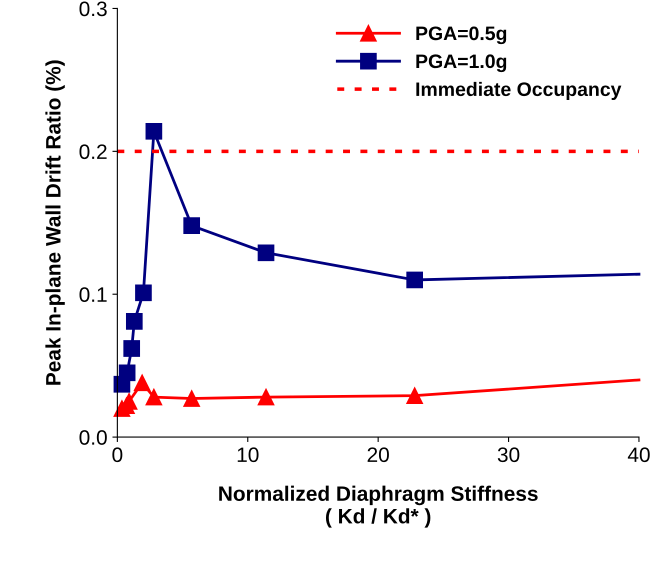 The width and height of the screenshot is (652, 564). What do you see at coordinates (93, 8) in the screenshot?
I see `y-tick-label: 0.3` at bounding box center [93, 8].